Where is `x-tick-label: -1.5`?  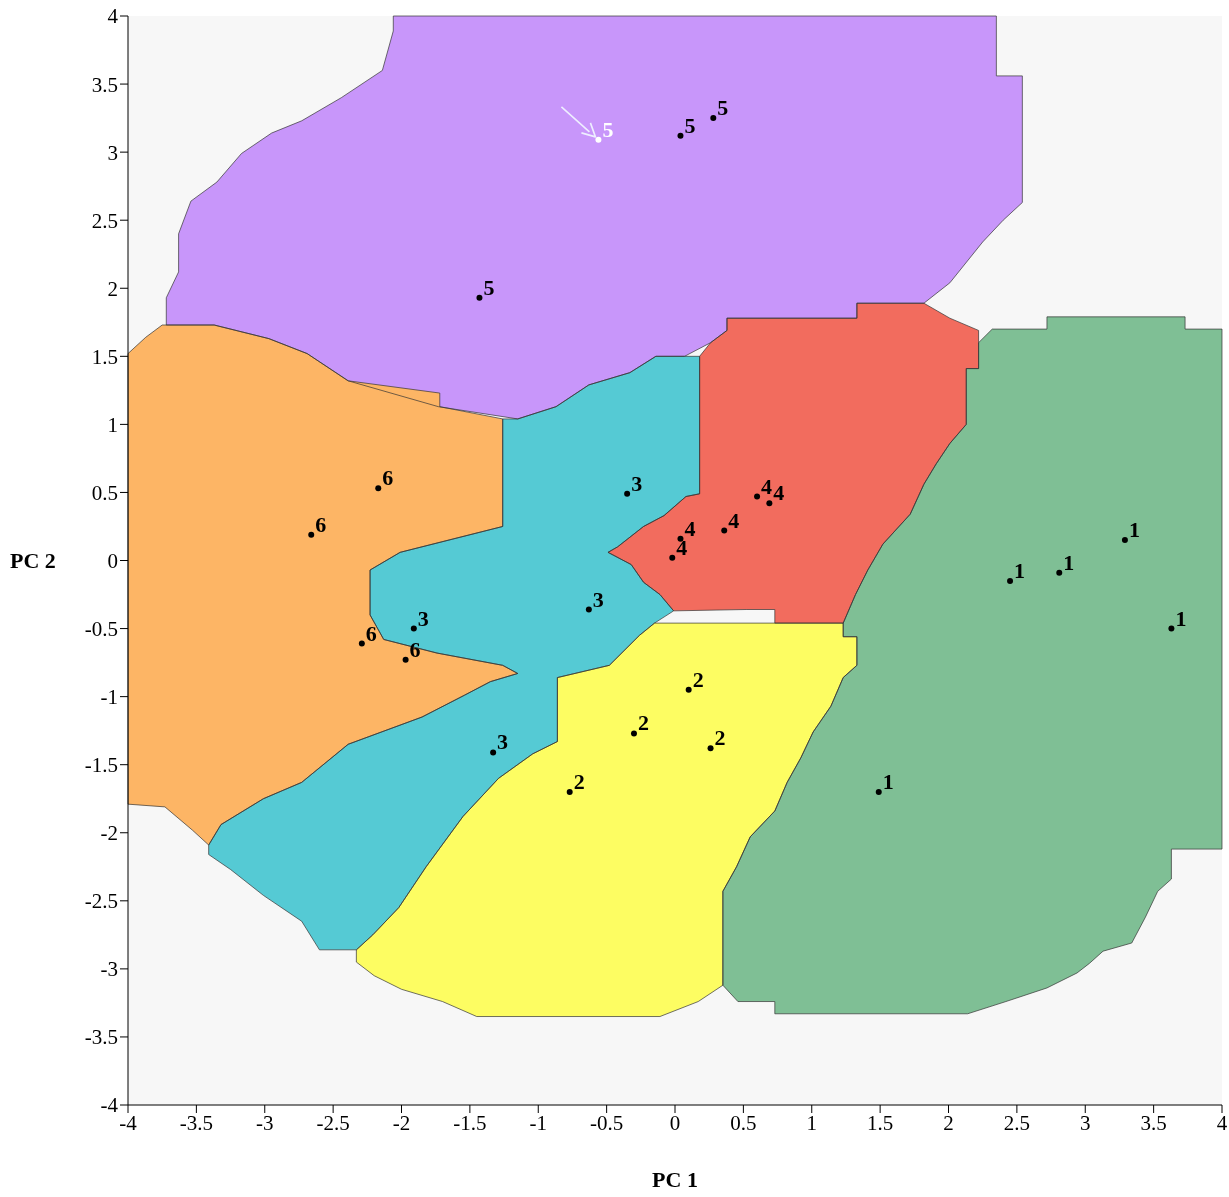
x-tick-label: -1.5 is located at coordinates (470, 1122).